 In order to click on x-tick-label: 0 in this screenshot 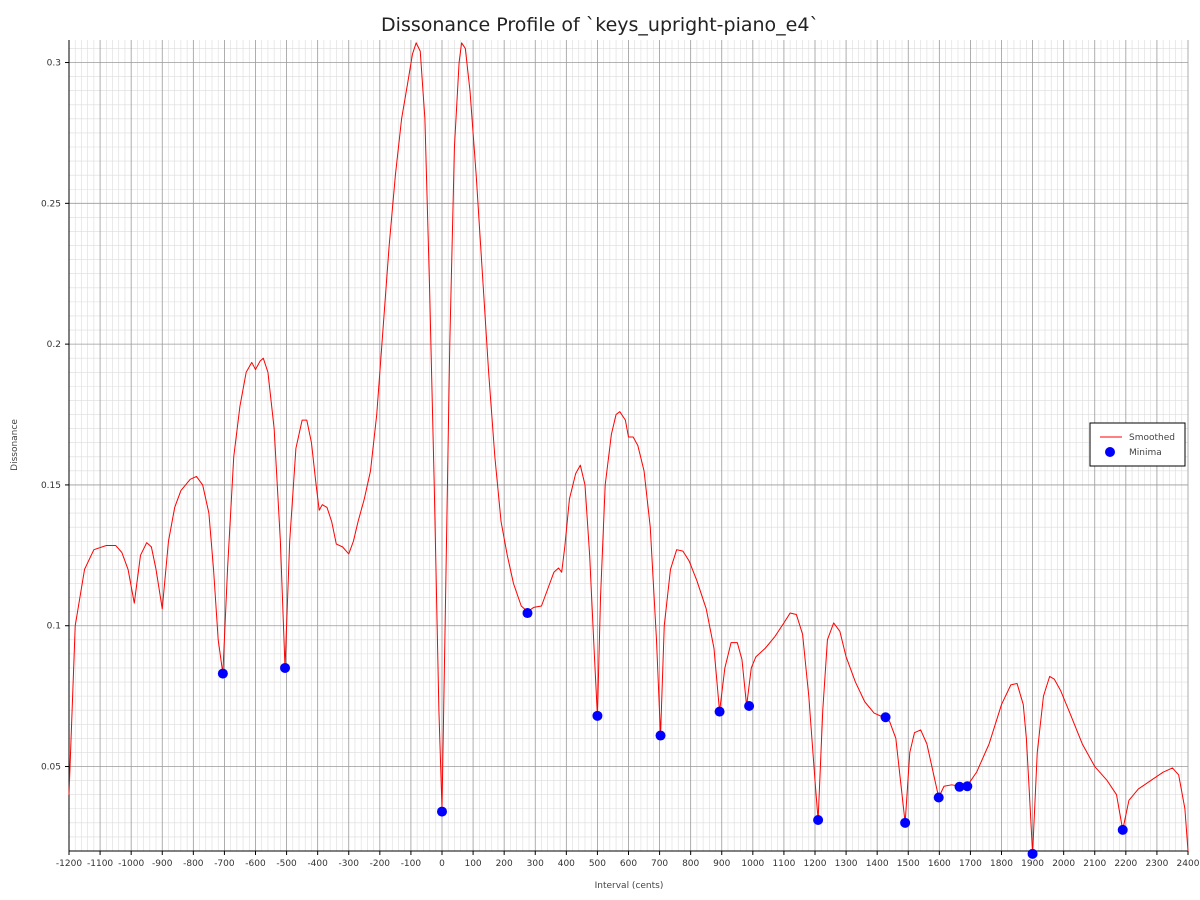, I will do `click(442, 864)`.